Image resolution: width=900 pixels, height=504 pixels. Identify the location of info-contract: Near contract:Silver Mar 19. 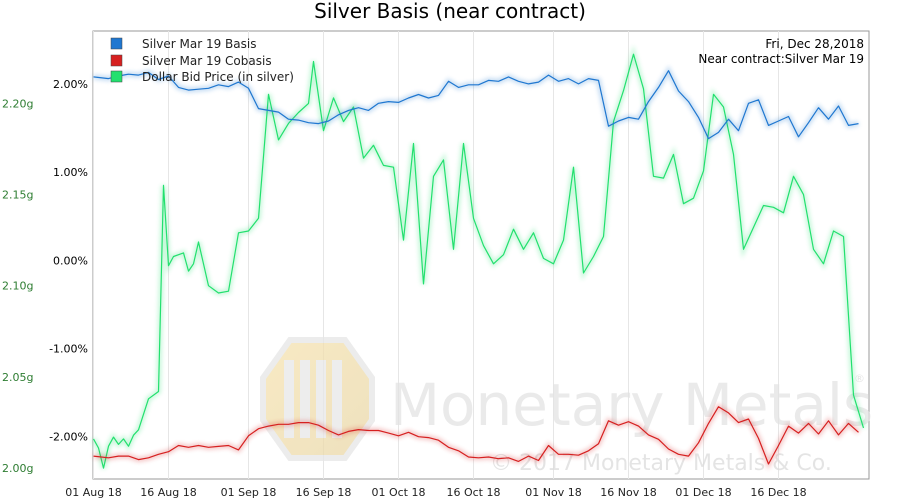
(781, 59).